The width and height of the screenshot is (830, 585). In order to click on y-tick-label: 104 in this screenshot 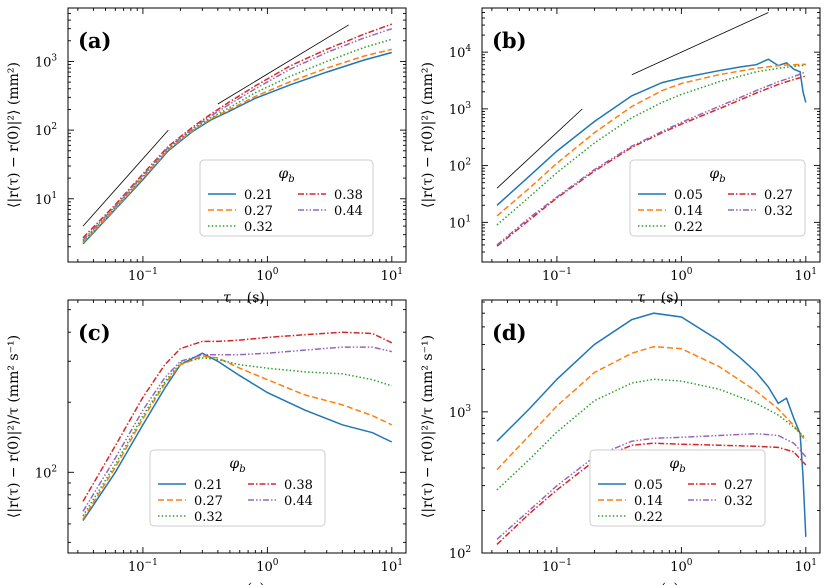, I will do `click(460, 52)`.